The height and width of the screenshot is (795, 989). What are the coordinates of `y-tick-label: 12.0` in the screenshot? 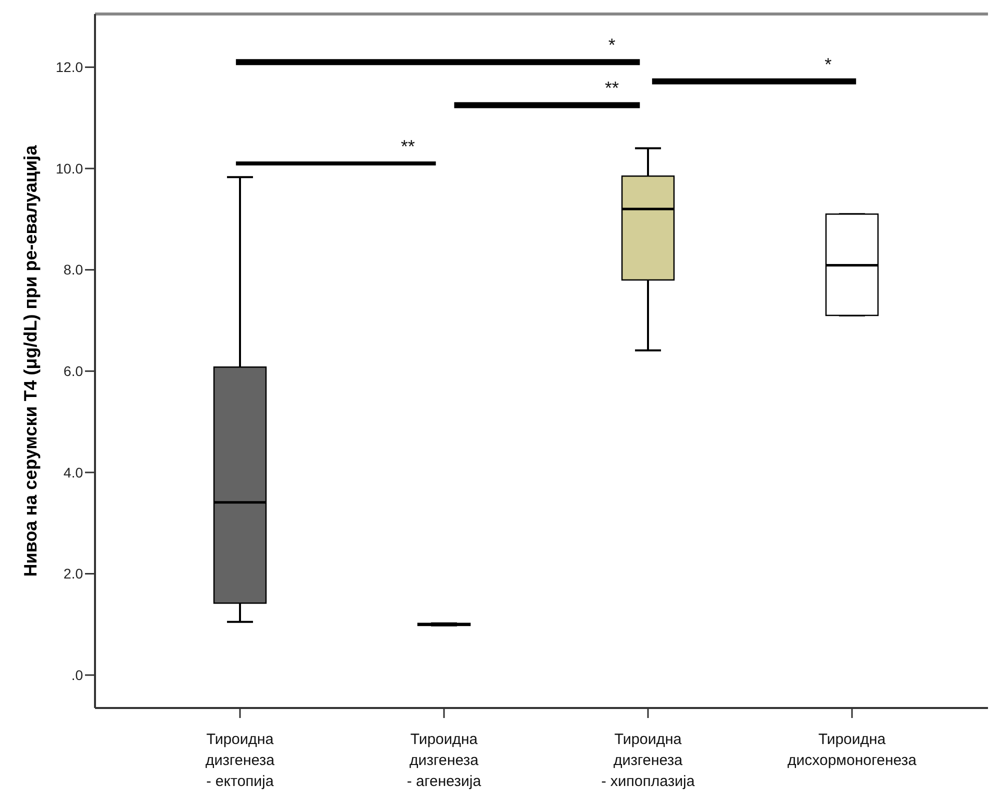 It's located at (70, 67).